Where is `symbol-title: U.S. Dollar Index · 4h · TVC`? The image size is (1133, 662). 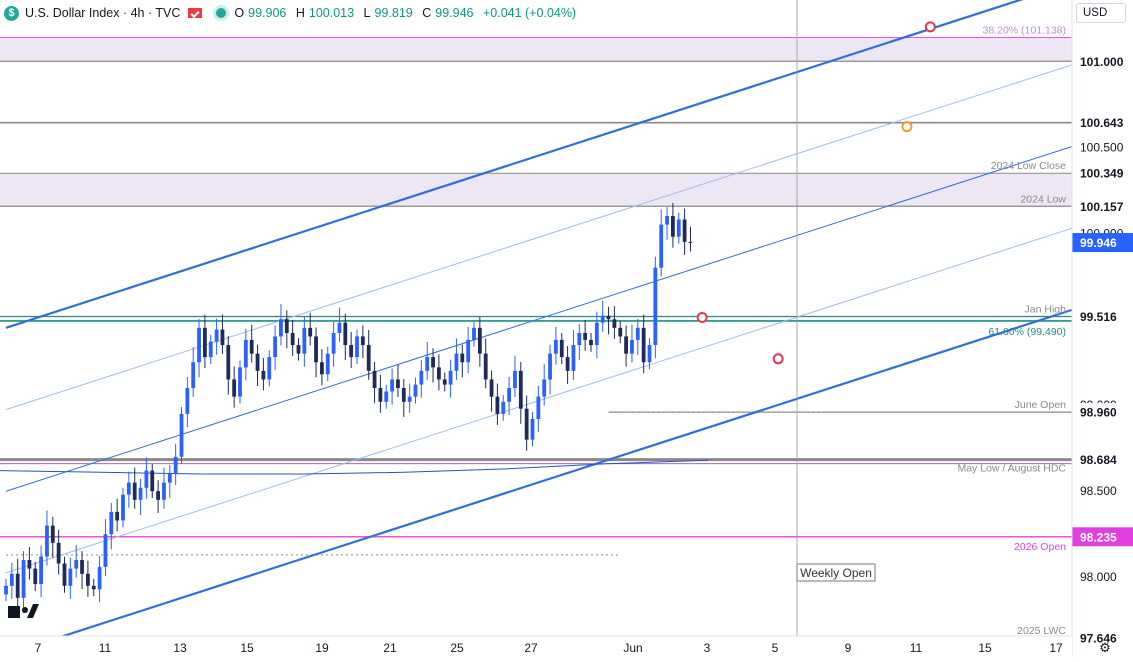
symbol-title: U.S. Dollar Index · 4h · TVC is located at coordinates (103, 13).